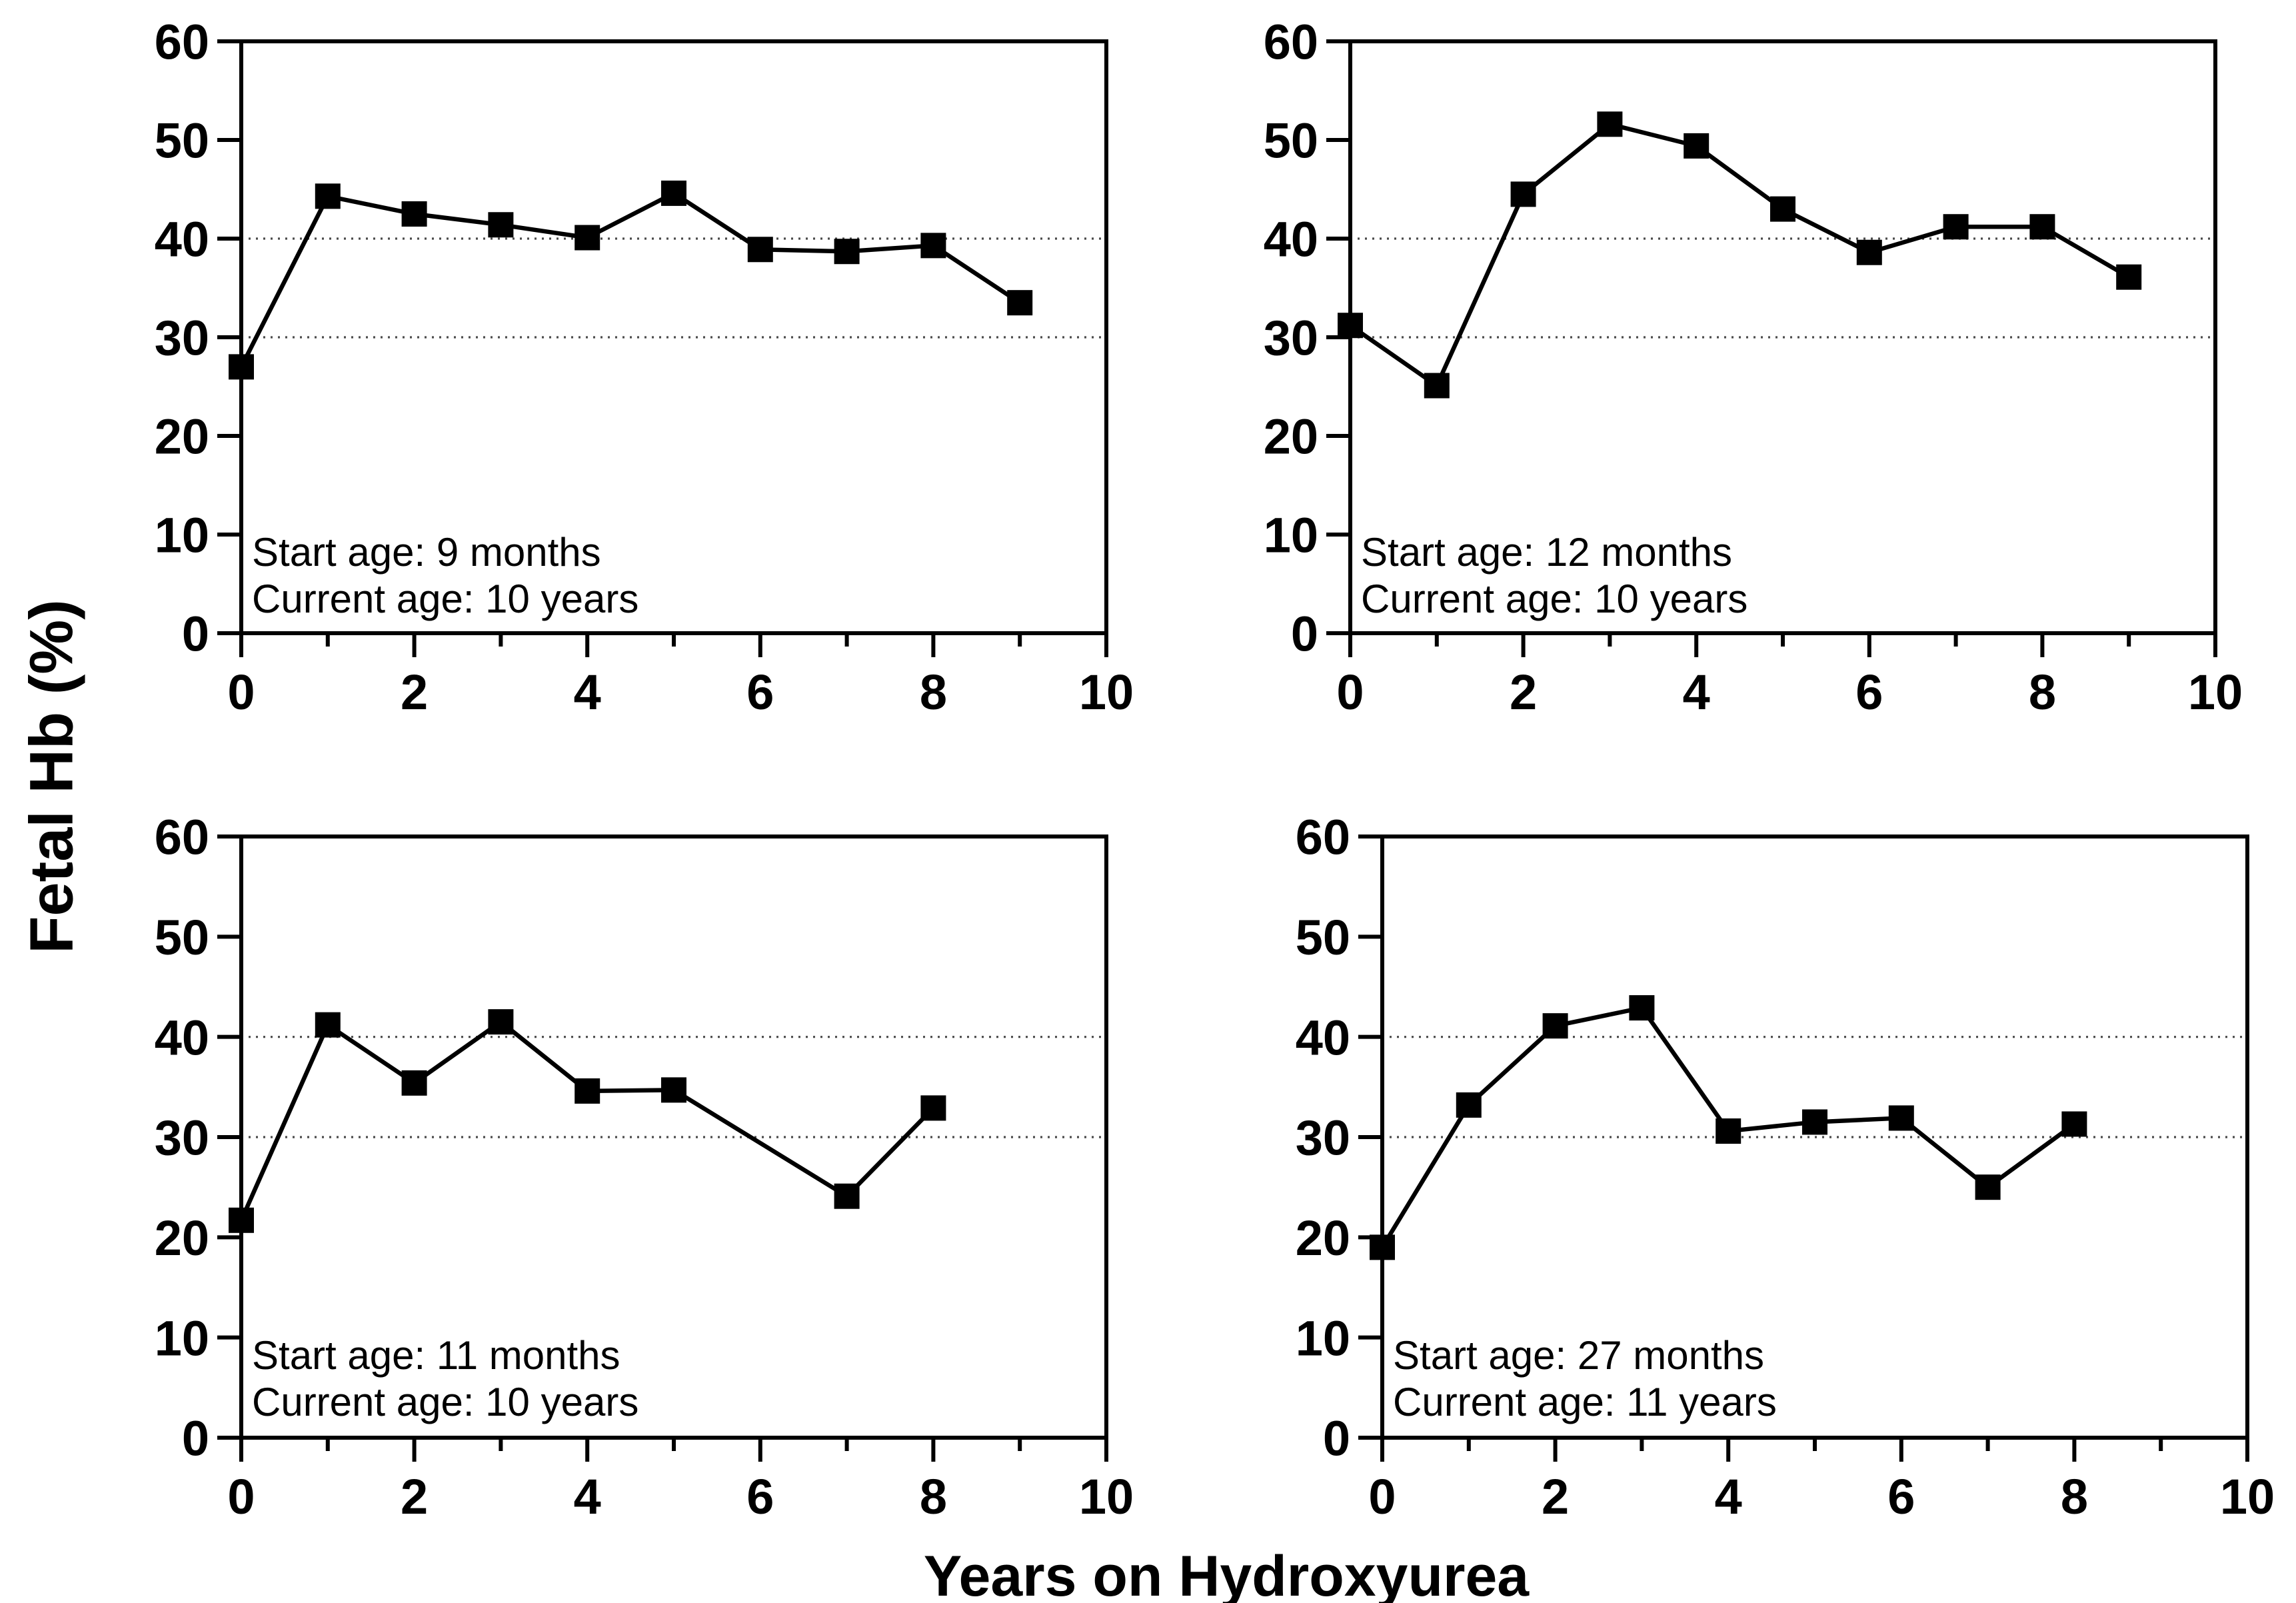 The width and height of the screenshot is (2296, 1603). I want to click on panel-2-start-age: Start age: 12 months, so click(1546, 552).